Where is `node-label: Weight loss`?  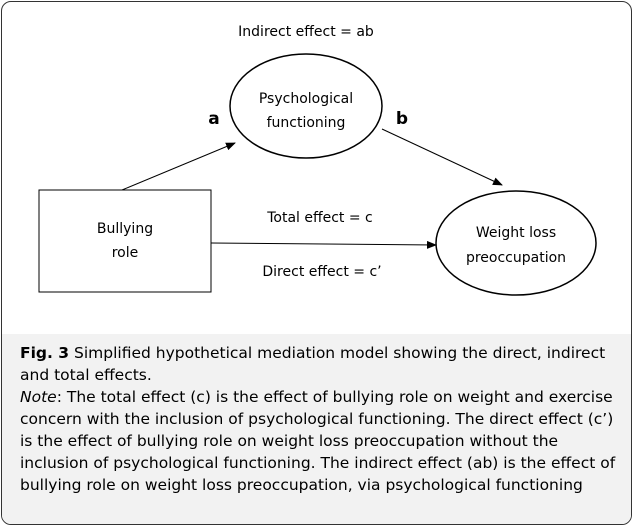 node-label: Weight loss is located at coordinates (516, 233).